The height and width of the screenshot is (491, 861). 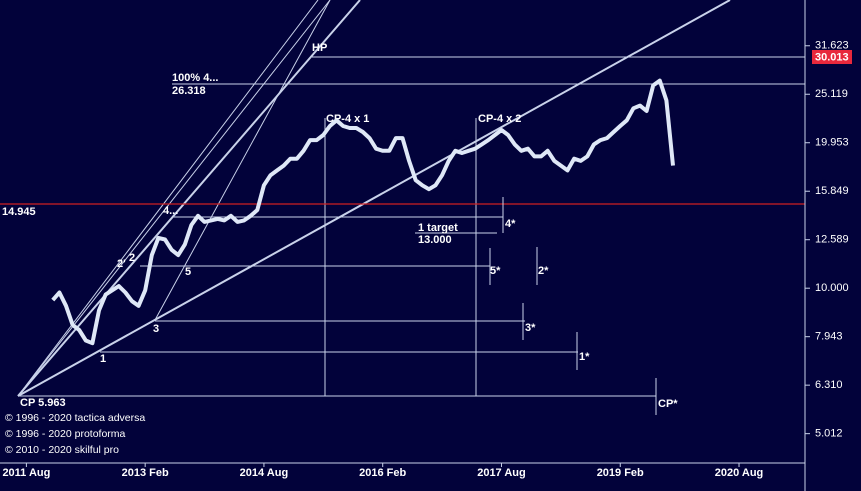 What do you see at coordinates (499, 119) in the screenshot?
I see `annotation: CP-4 x 2` at bounding box center [499, 119].